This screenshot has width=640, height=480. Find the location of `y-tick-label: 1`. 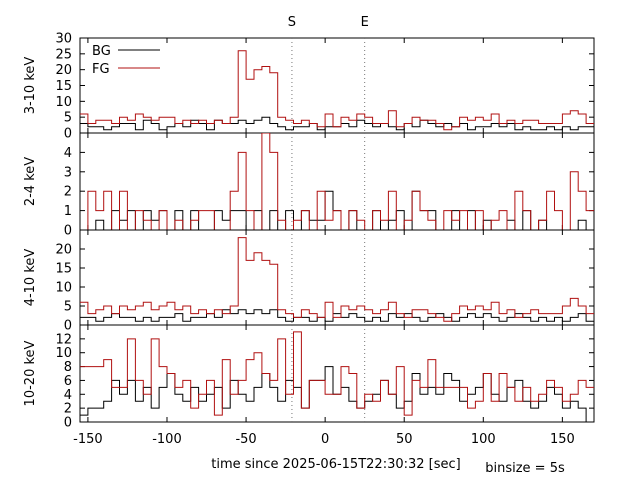

y-tick-label: 1 is located at coordinates (68, 211).